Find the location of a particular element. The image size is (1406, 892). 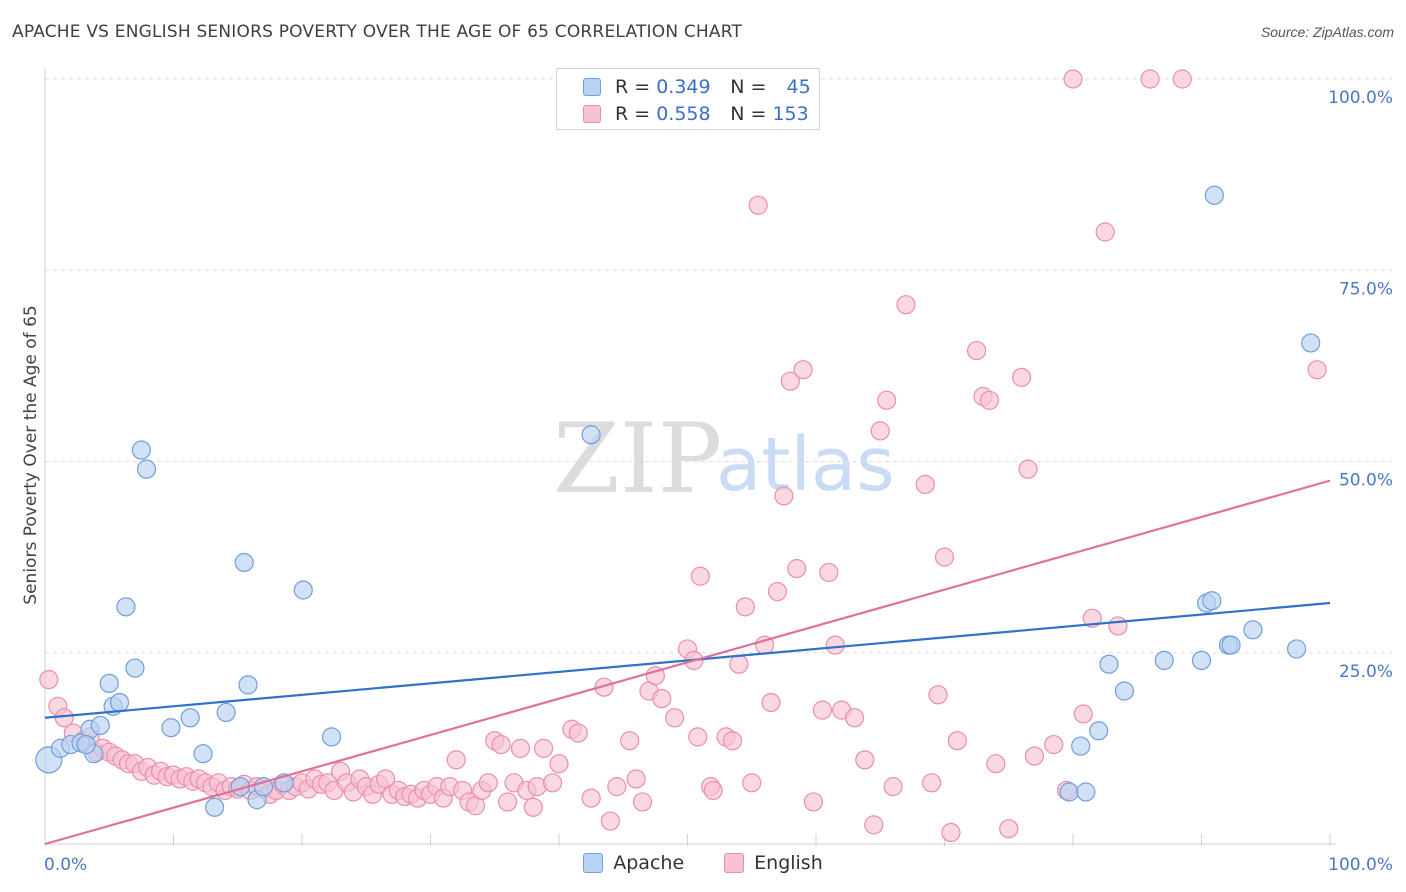

y-tick-label: 100.0% is located at coordinates (1360, 98).